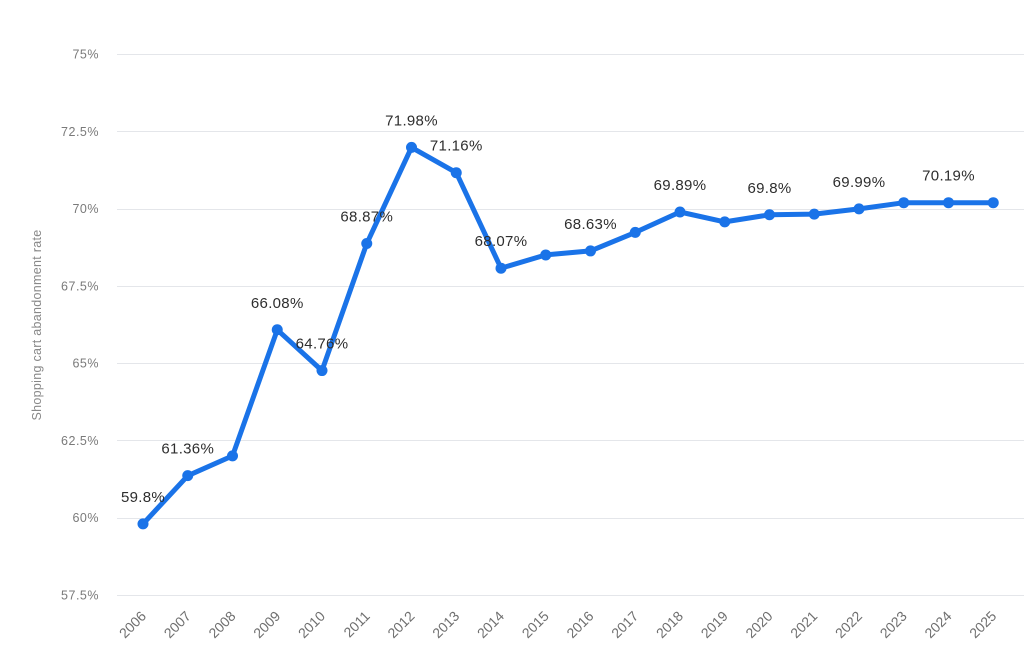 Image resolution: width=1024 pixels, height=665 pixels. Describe the element at coordinates (37, 324) in the screenshot. I see `y-axis-label: Shopping cart abandonment rate` at that location.